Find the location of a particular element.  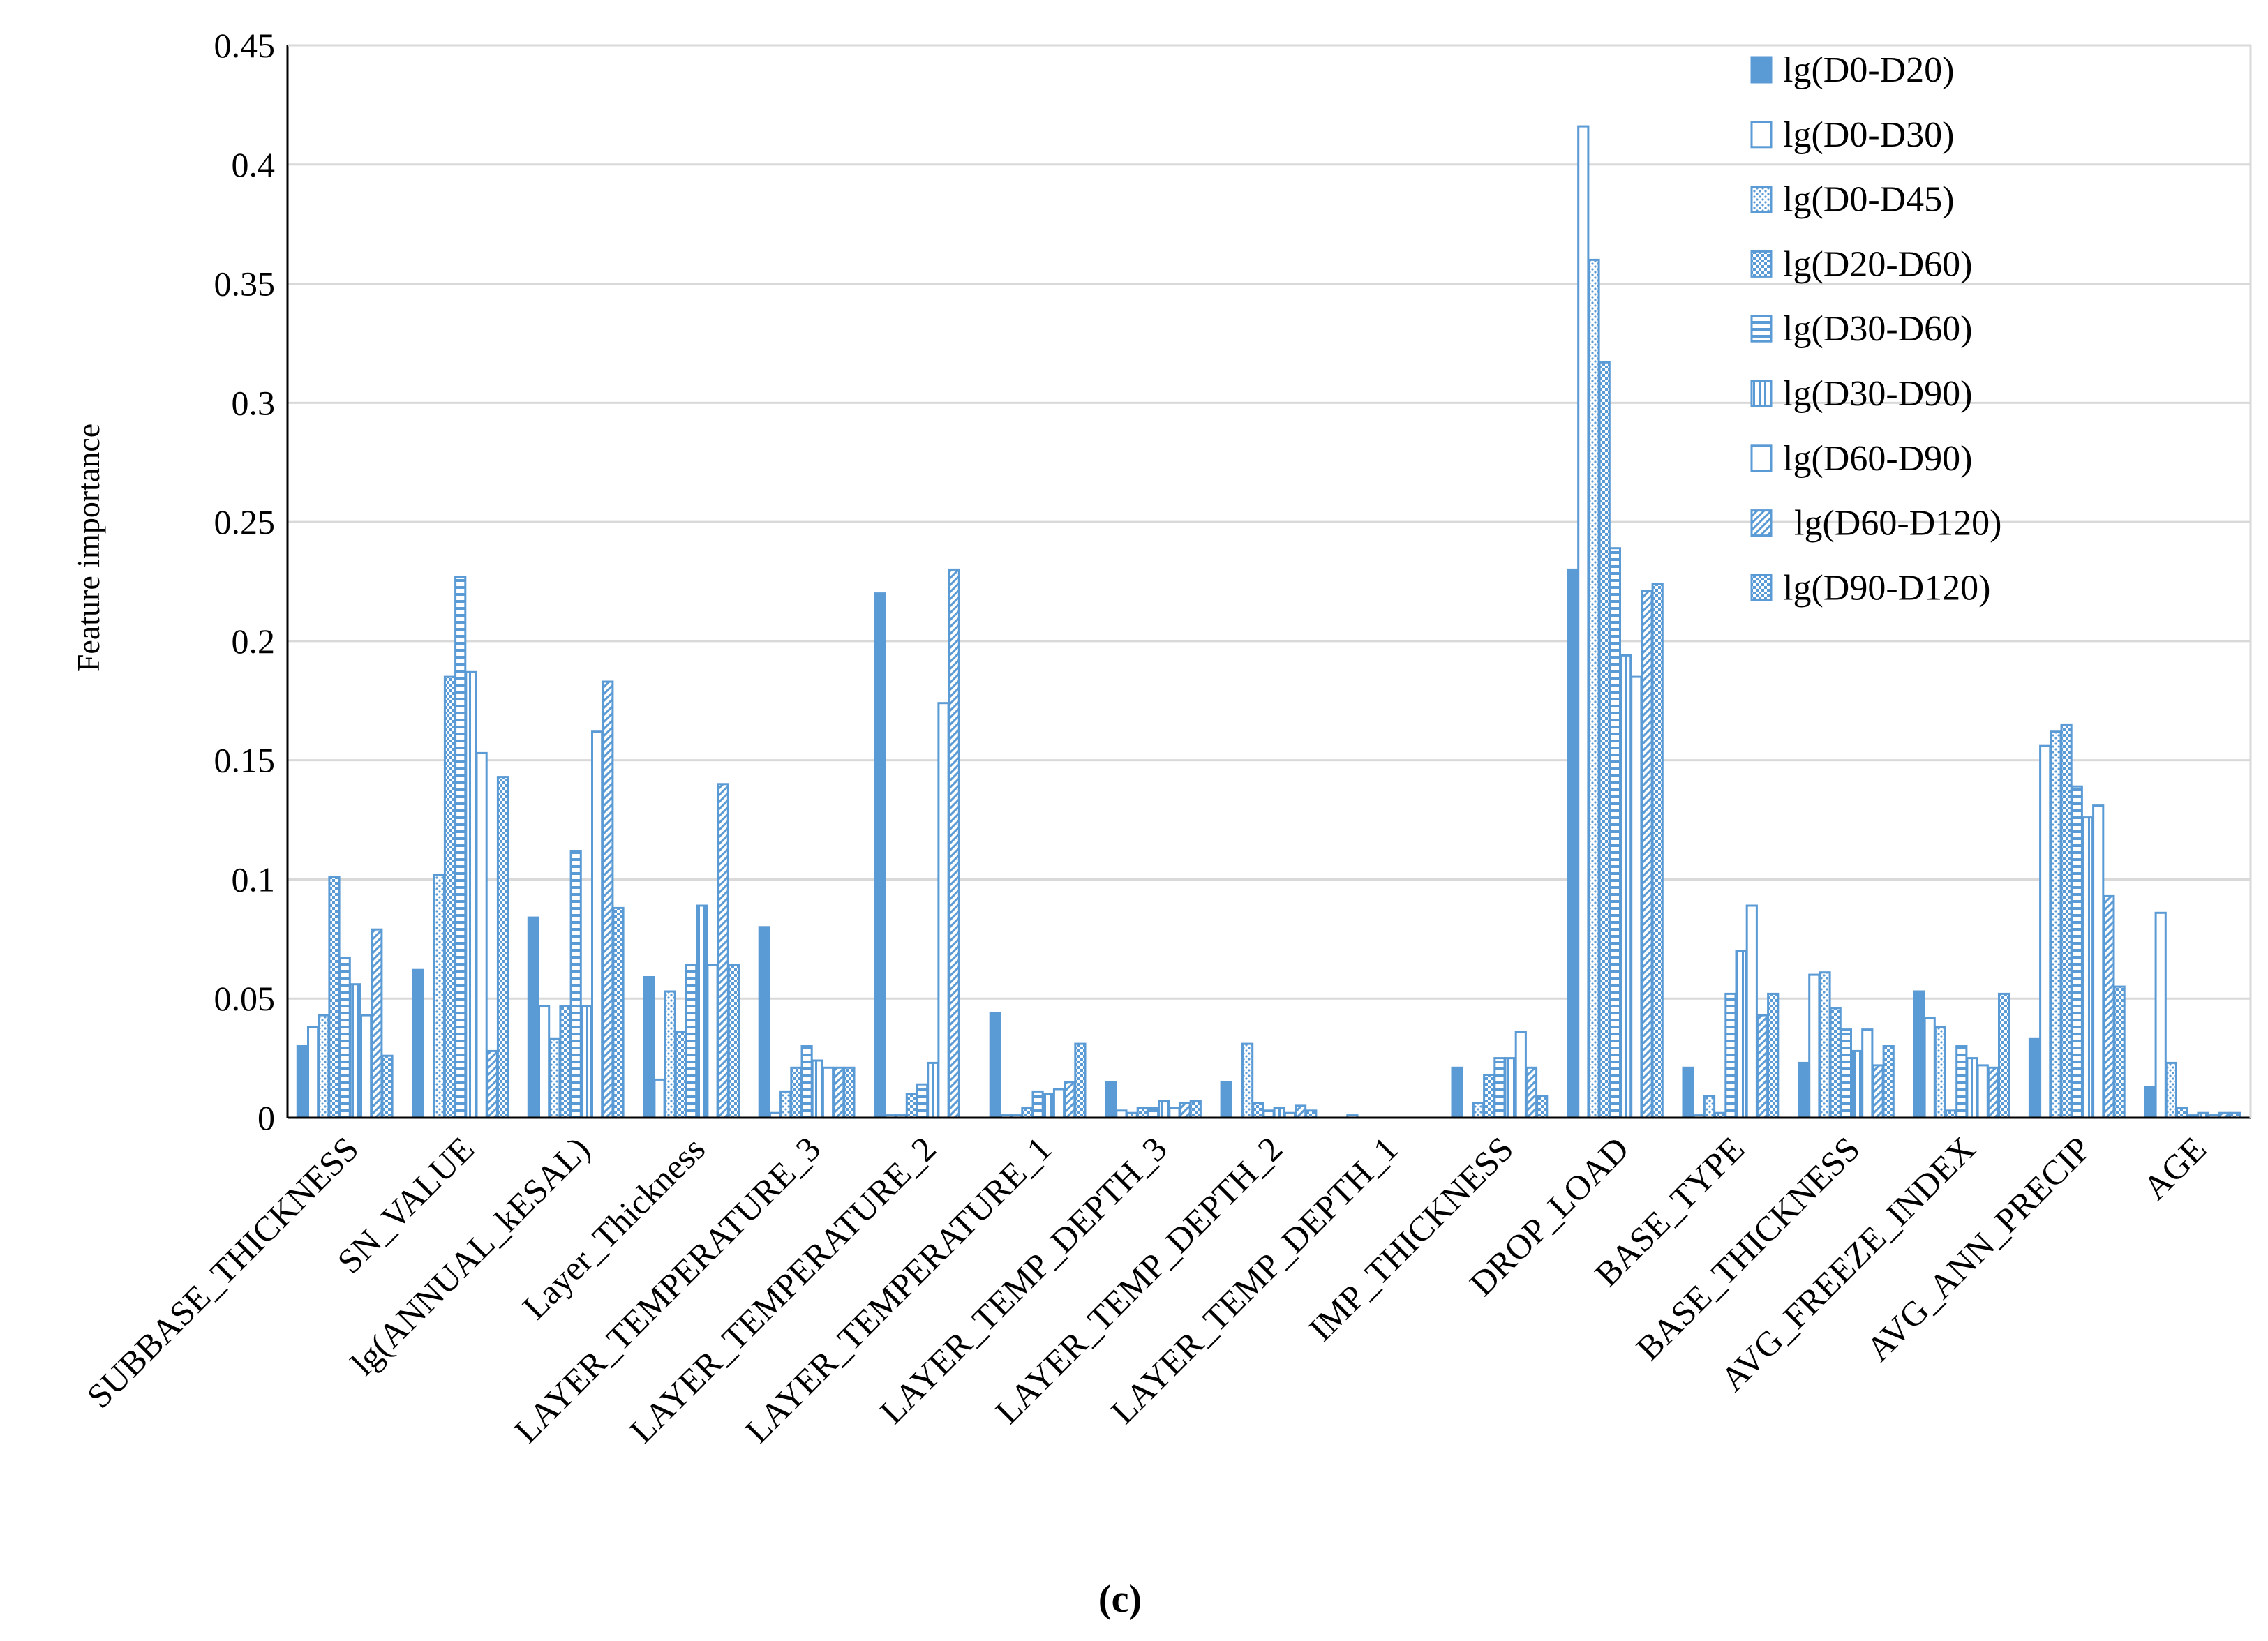

bar-layer-temperature-3-s4 is located at coordinates (796, 1092).